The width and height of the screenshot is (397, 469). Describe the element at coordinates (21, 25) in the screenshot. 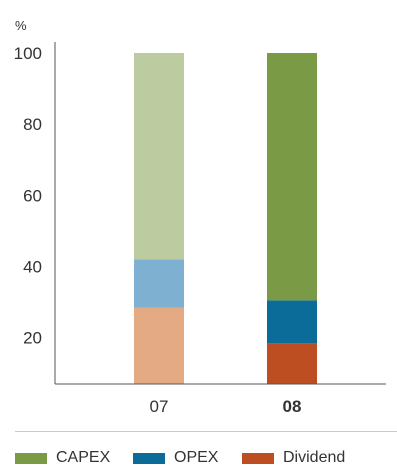

I see `y-unit-label: %` at that location.